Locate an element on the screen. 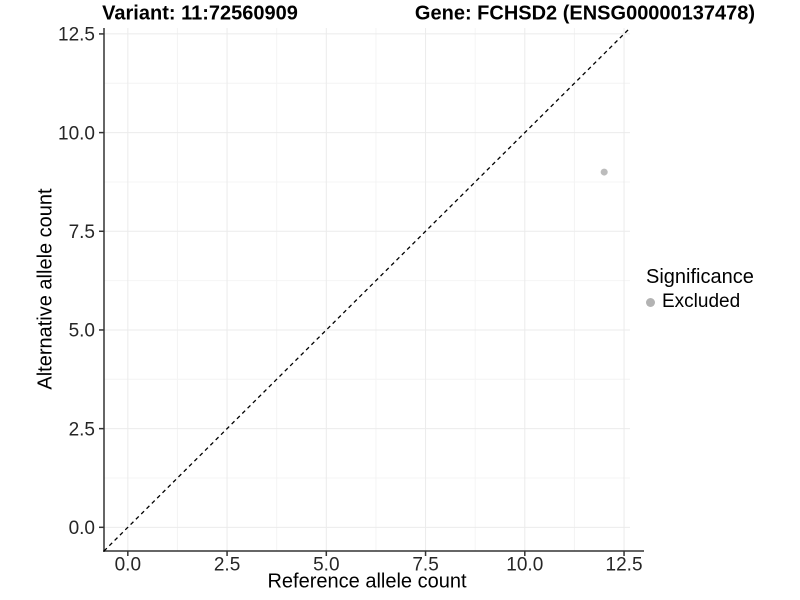 This screenshot has width=800, height=600. y-tick-label: 10.0 is located at coordinates (76, 133).